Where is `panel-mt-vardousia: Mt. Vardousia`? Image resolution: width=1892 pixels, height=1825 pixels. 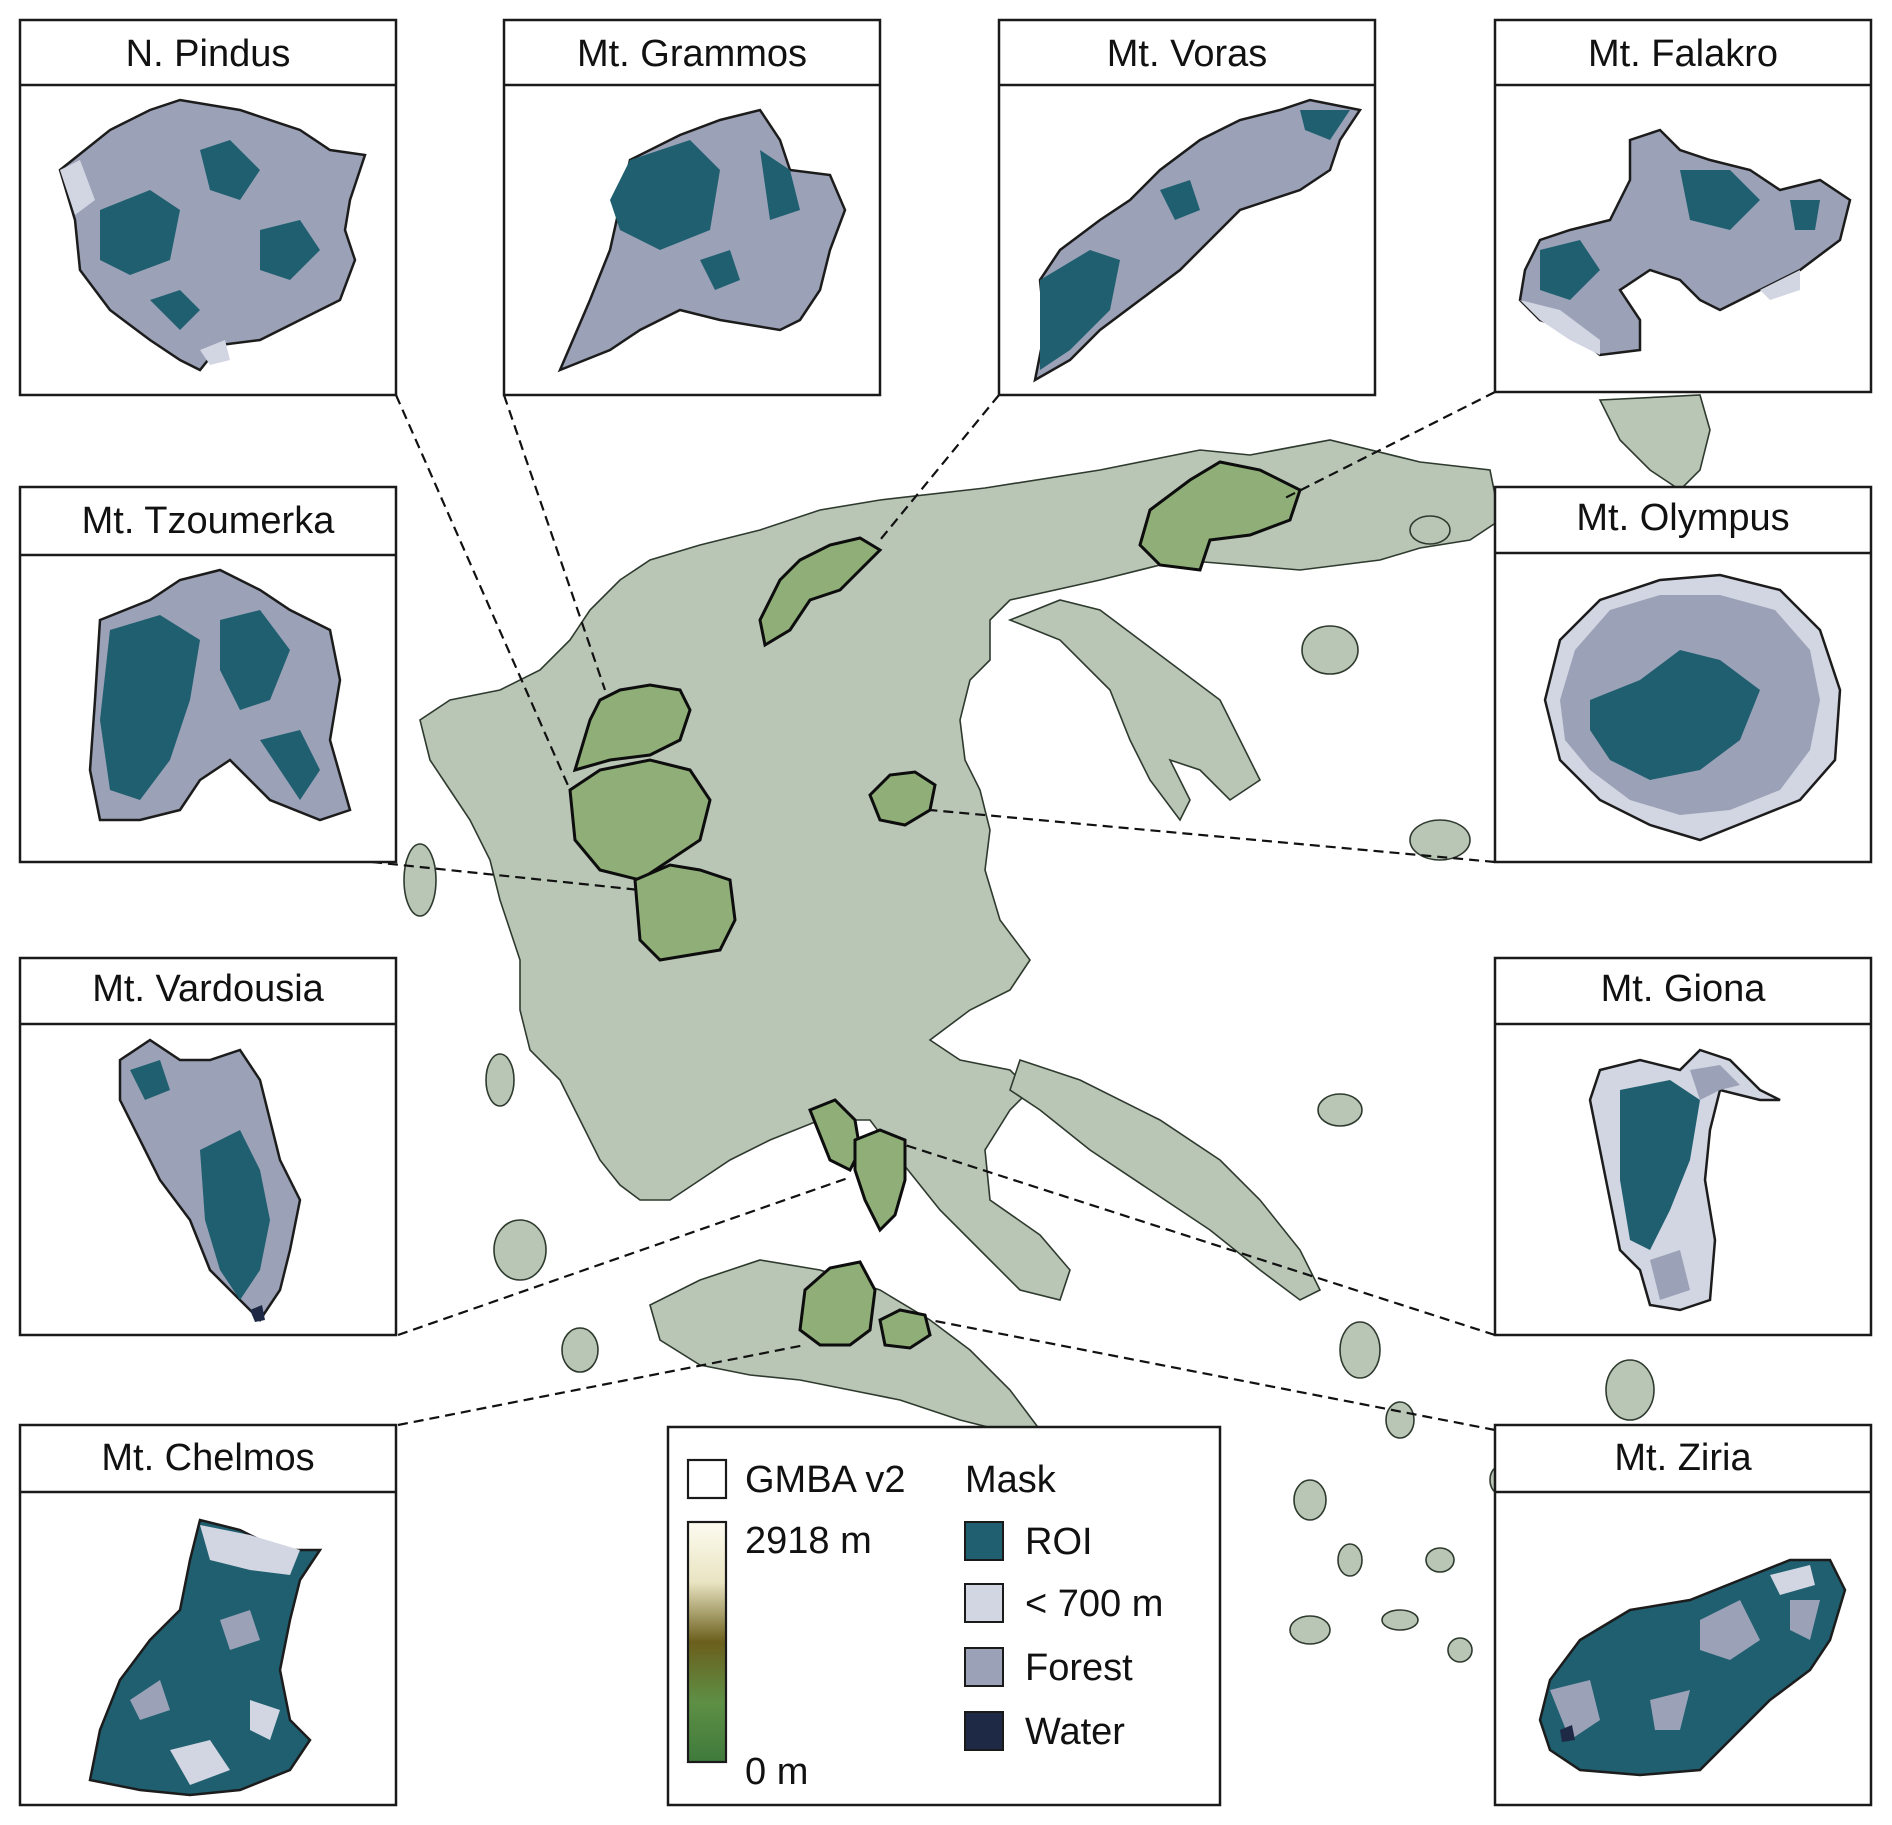
panel-mt-vardousia: Mt. Vardousia is located at coordinates (208, 1146).